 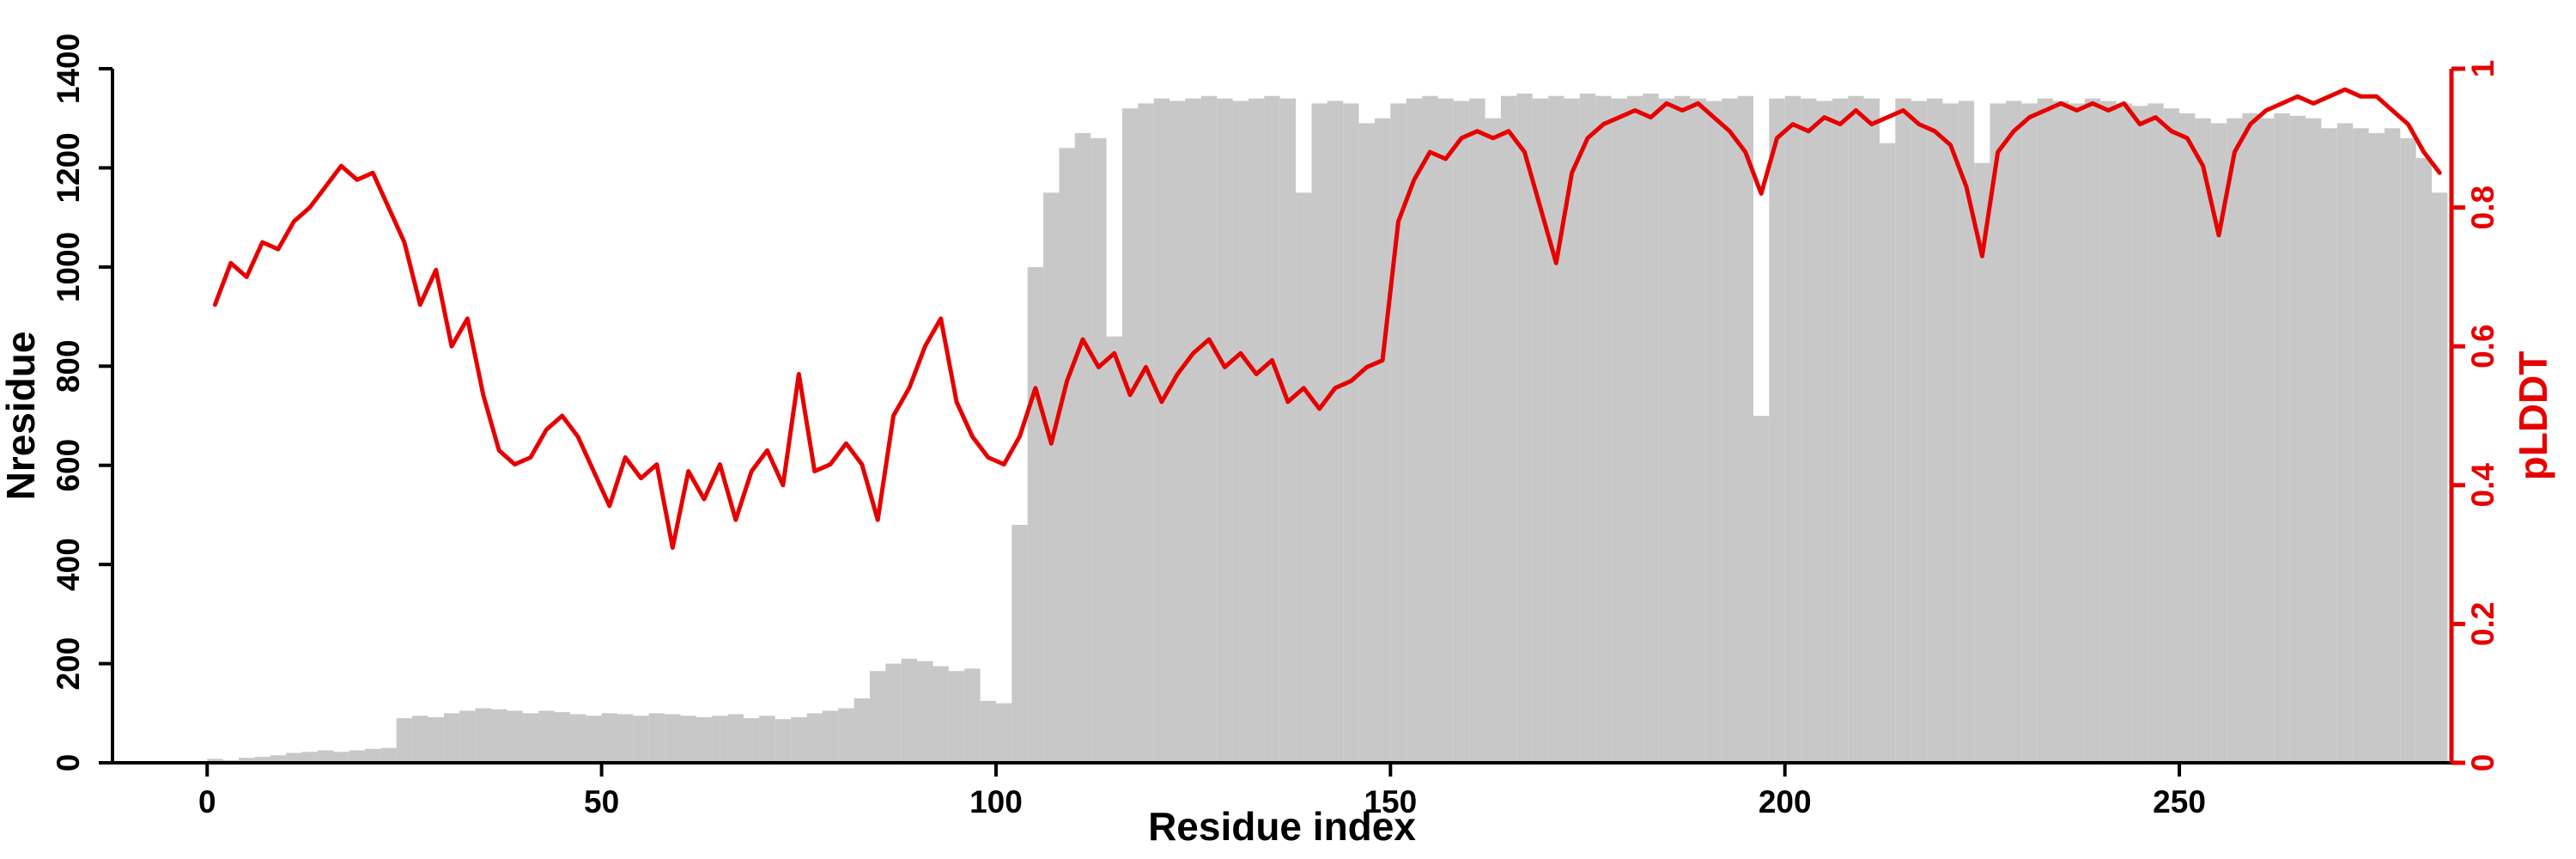 What do you see at coordinates (69, 69) in the screenshot?
I see `y-left-tick-label: 1400` at bounding box center [69, 69].